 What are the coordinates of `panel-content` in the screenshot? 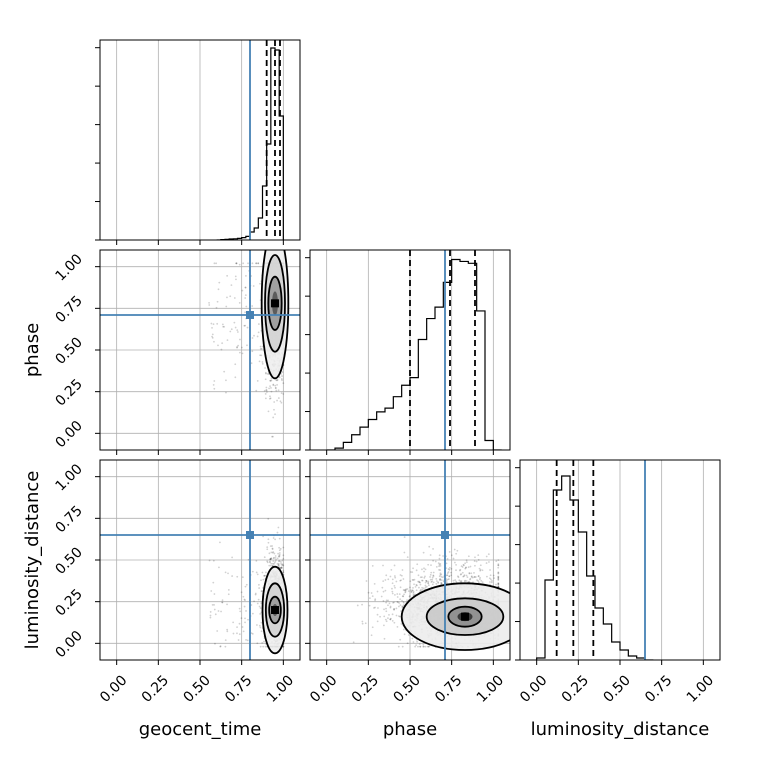 It's located at (249, 344).